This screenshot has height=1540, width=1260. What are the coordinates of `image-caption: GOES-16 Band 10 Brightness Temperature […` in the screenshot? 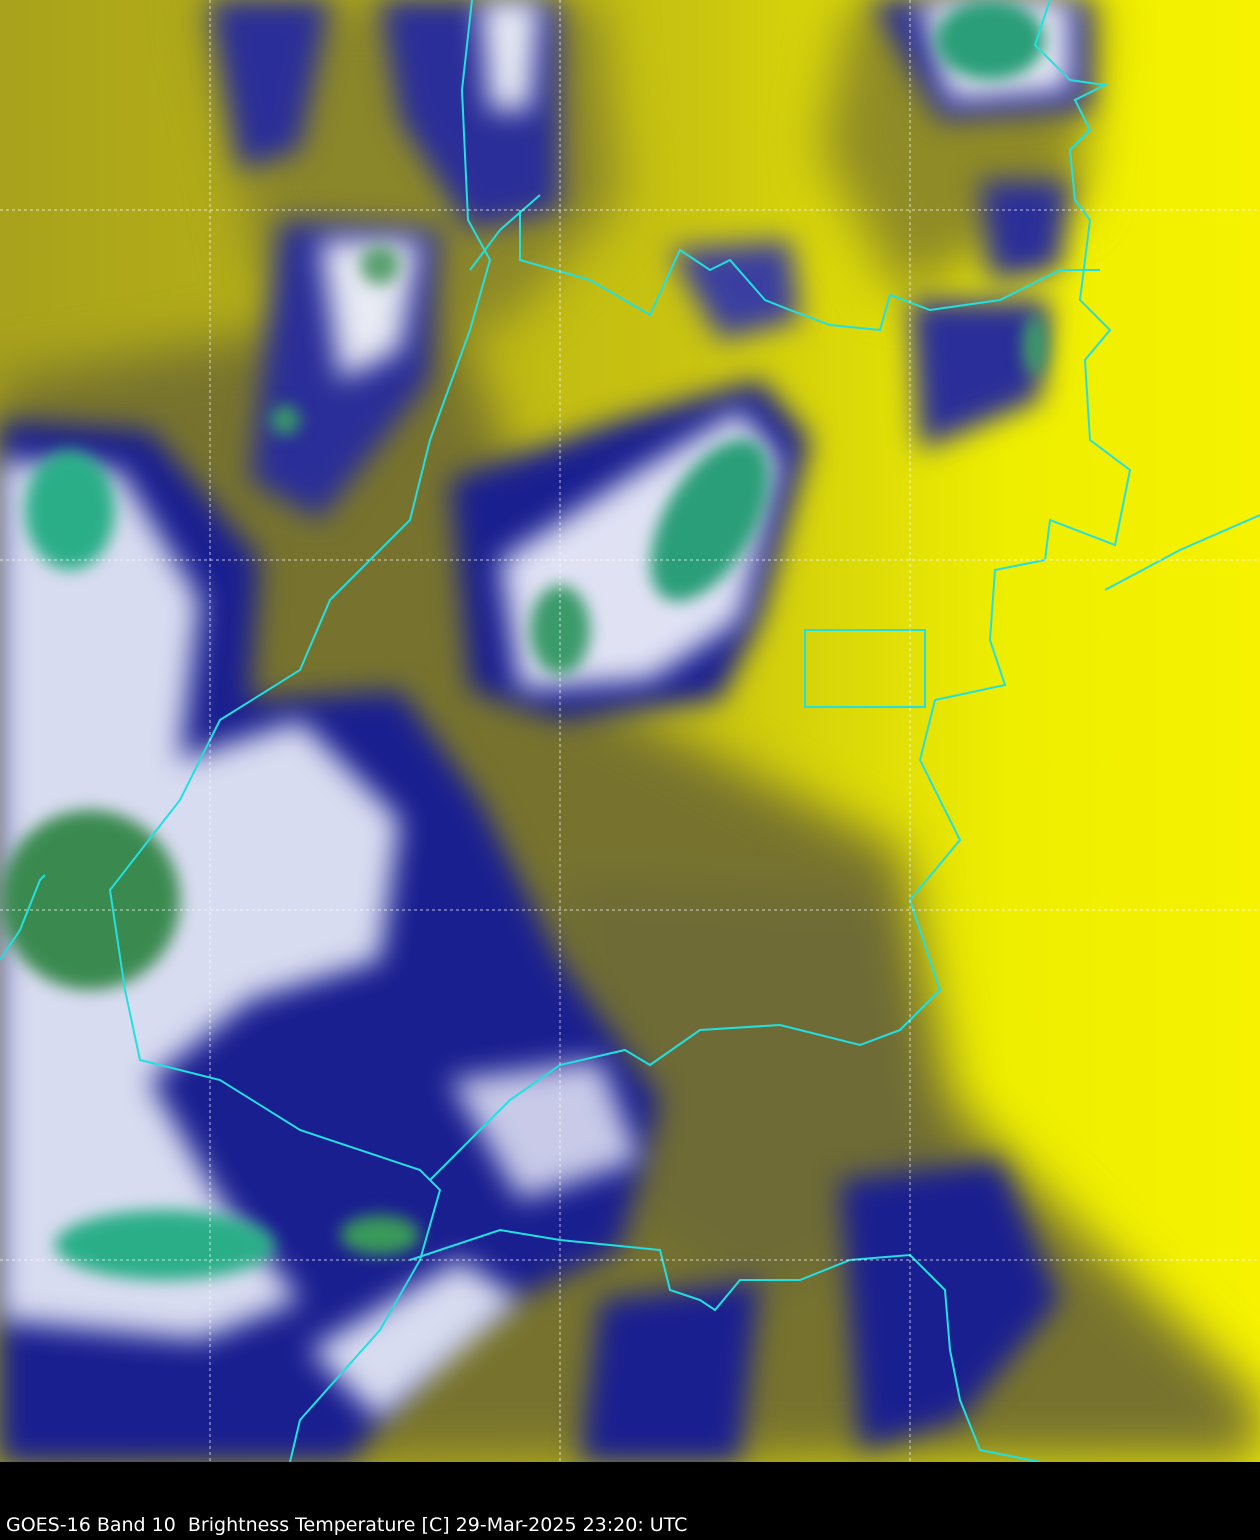 It's located at (347, 1525).